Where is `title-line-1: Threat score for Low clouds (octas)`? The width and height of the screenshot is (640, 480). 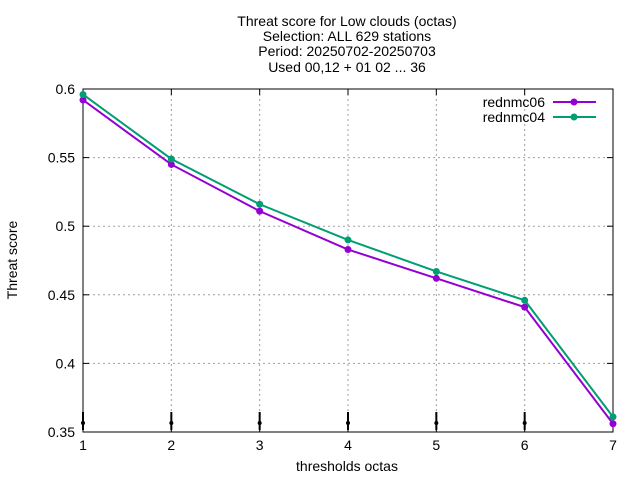
title-line-1: Threat score for Low clouds (octas) is located at coordinates (346, 21).